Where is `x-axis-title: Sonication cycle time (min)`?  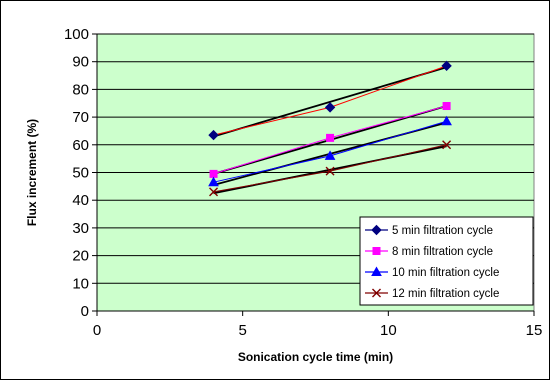 x-axis-title: Sonication cycle time (min) is located at coordinates (315, 357).